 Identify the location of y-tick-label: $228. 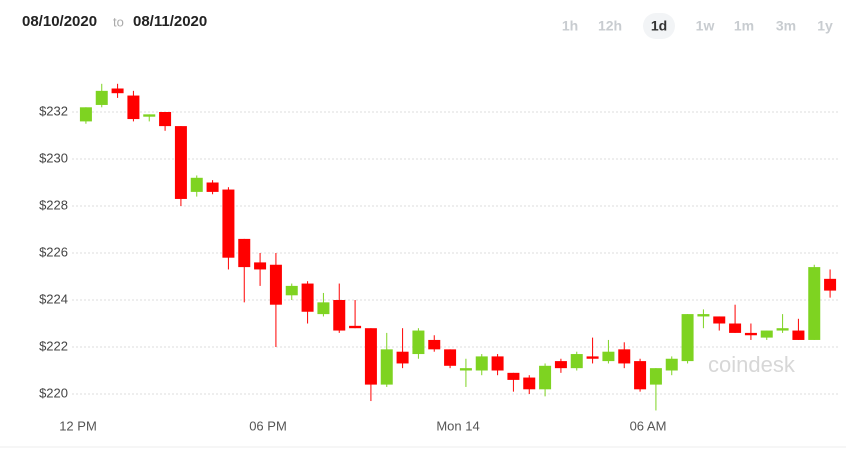
(53, 204).